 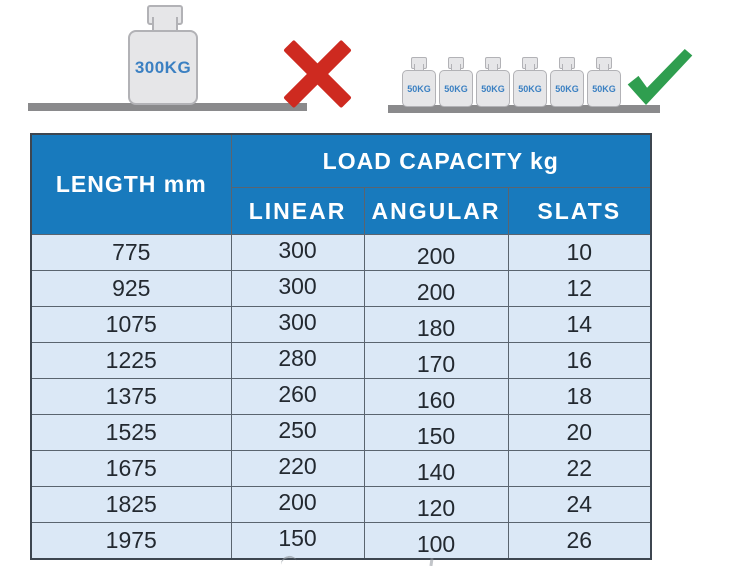 I want to click on right-shelf-bar, so click(x=524, y=109).